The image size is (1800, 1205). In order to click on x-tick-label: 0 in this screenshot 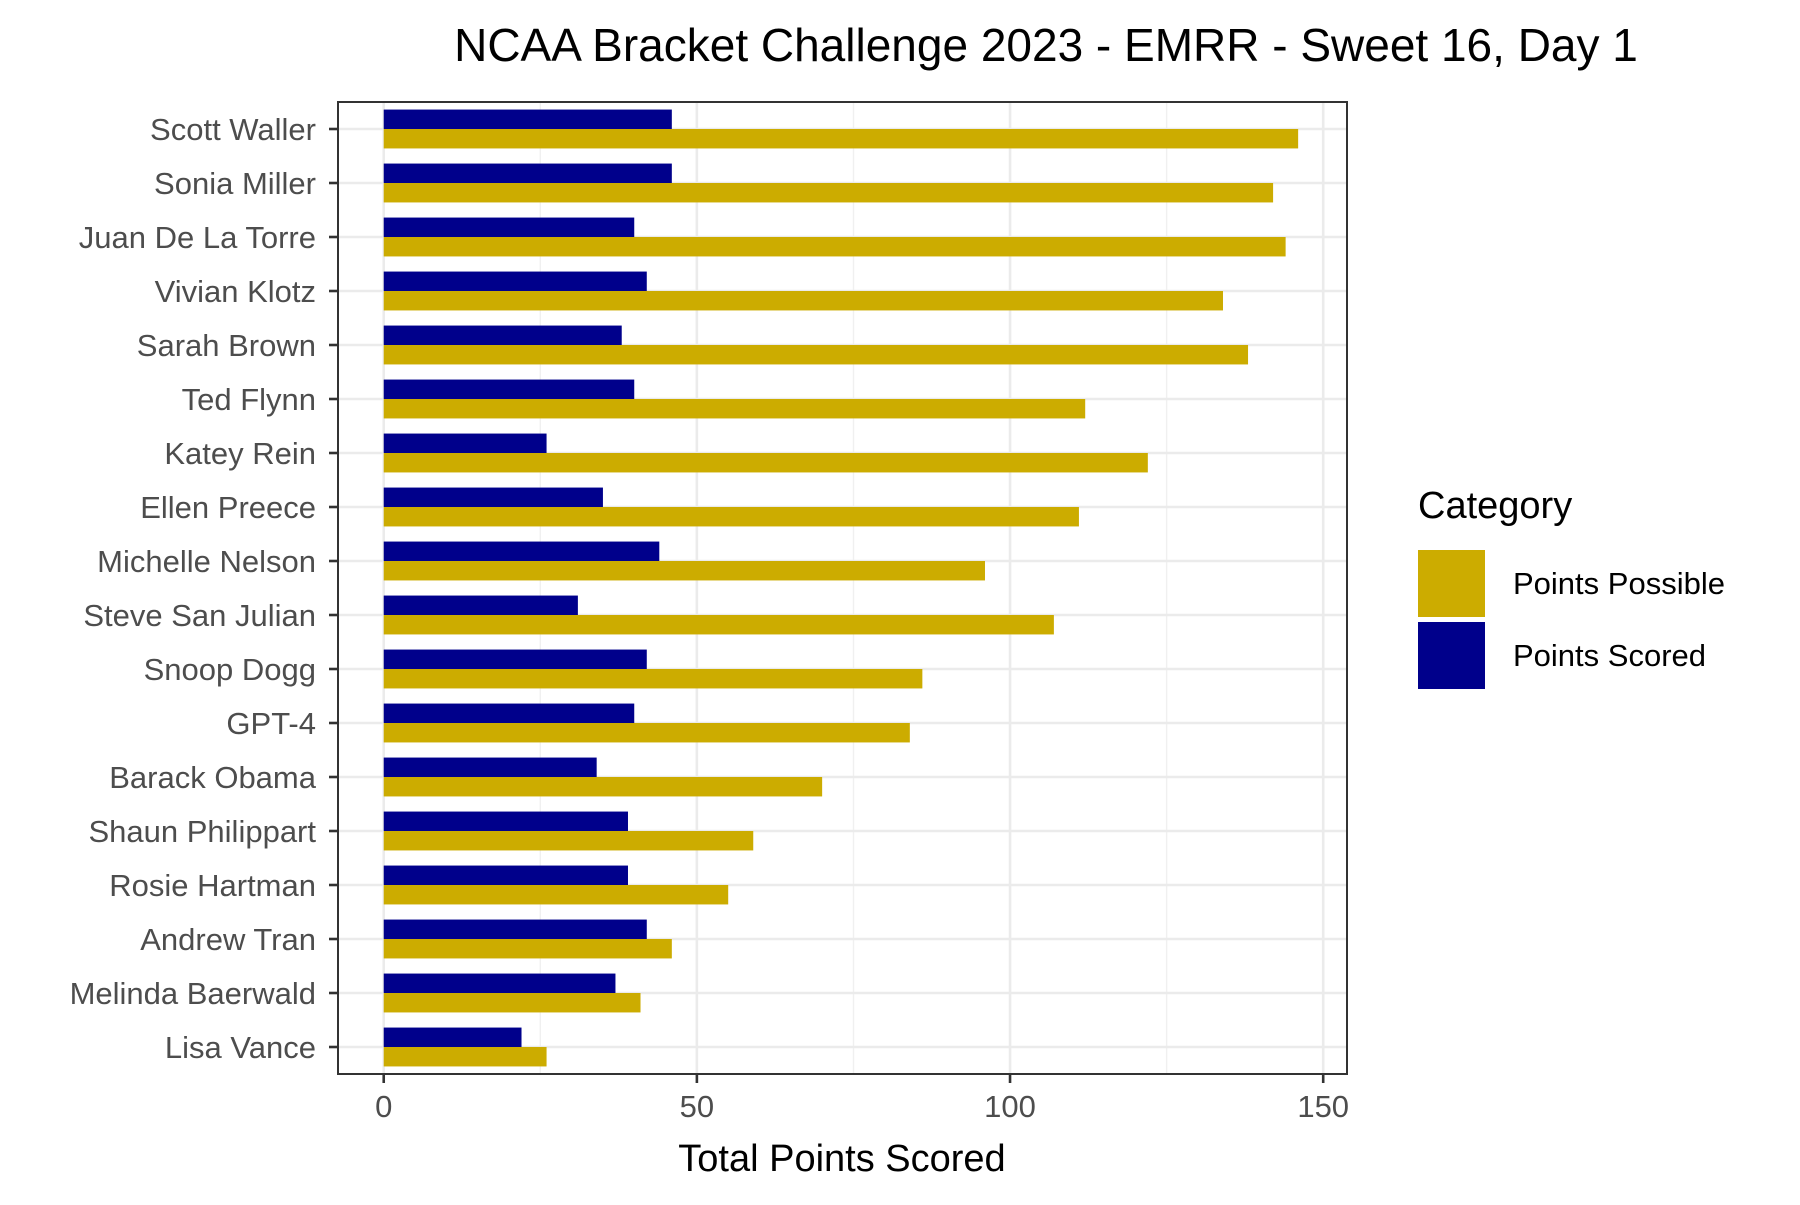, I will do `click(383, 1106)`.